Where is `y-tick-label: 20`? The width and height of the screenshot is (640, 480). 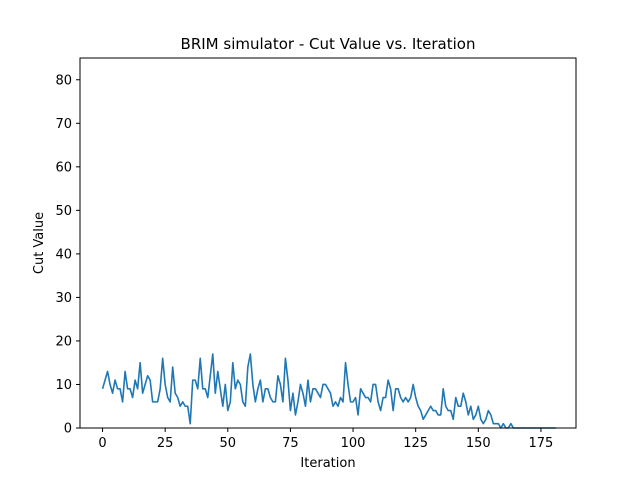 y-tick-label: 20 is located at coordinates (63, 341).